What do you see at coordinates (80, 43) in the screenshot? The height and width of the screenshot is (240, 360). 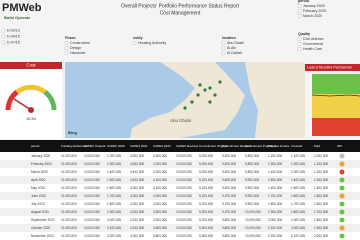 I see `filter-option: Construction` at bounding box center [80, 43].